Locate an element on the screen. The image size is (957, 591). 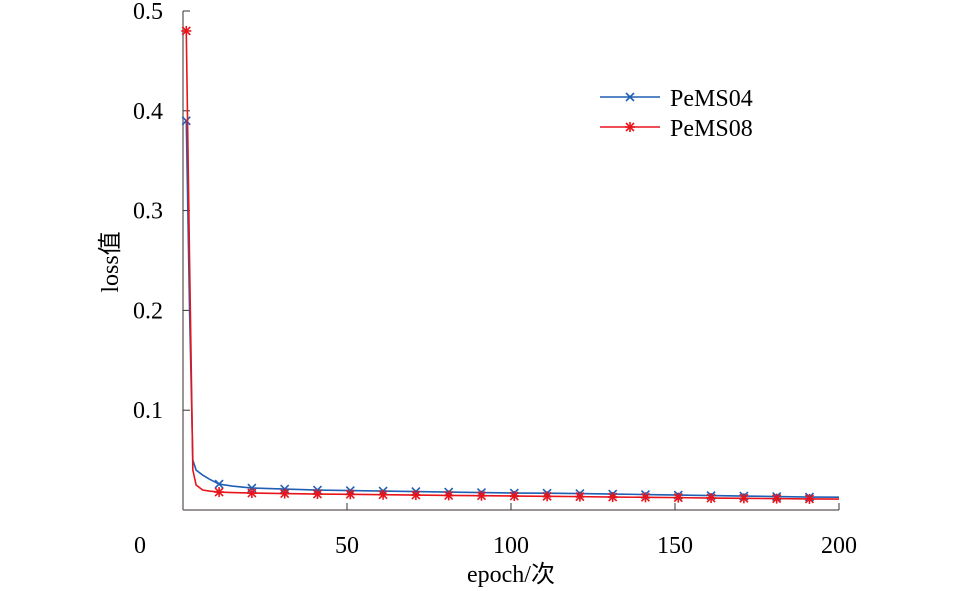
y-tick-label: 0.3 is located at coordinates (148, 212).